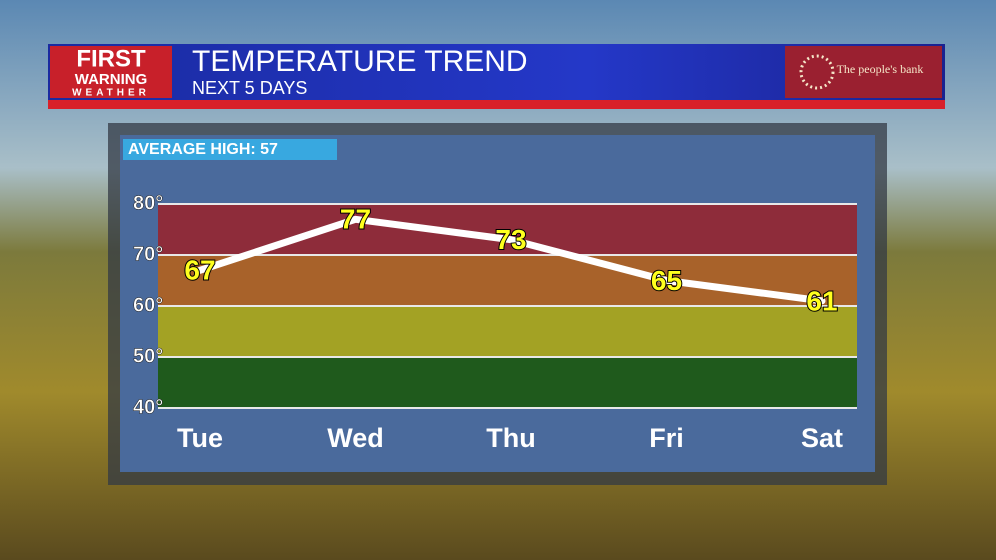  Describe the element at coordinates (666, 280) in the screenshot. I see `value-label: 65` at that location.